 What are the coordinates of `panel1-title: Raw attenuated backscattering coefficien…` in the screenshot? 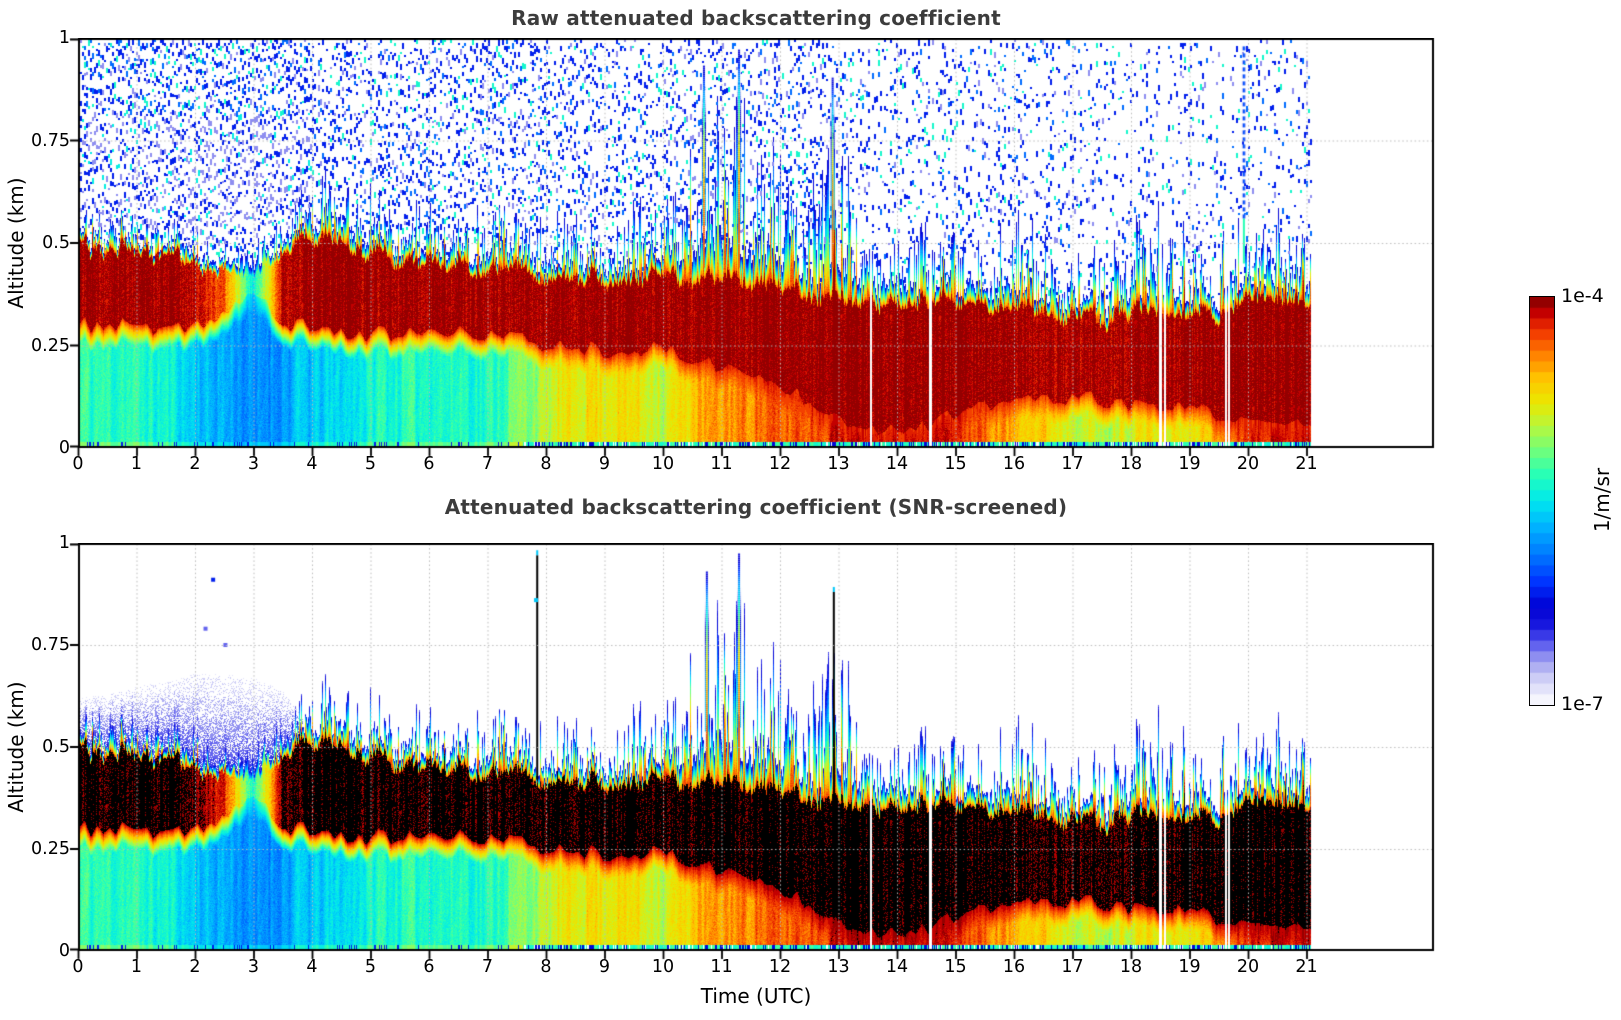 It's located at (756, 18).